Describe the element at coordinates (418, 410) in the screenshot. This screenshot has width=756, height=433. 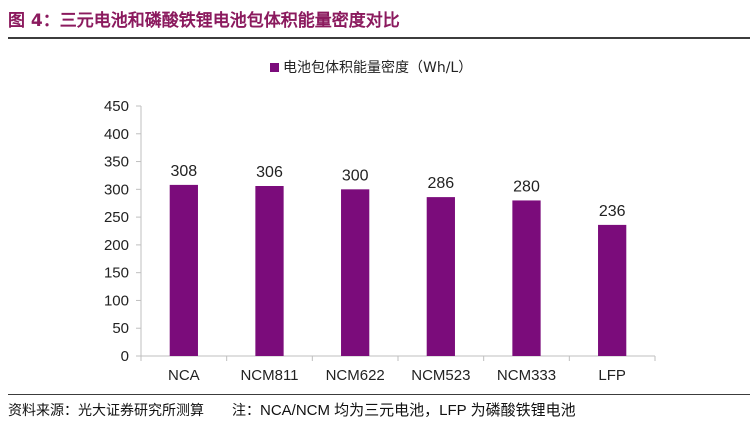
I see `note-text: NCA/NCM 均为三元电池，LFP 为磷酸铁锂电池` at that location.